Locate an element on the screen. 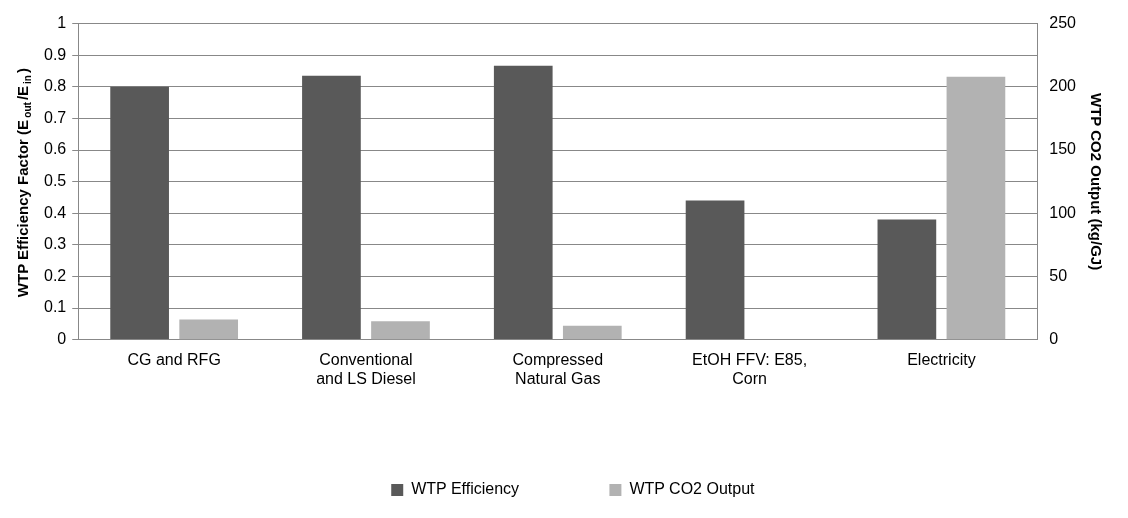 Image resolution: width=1128 pixels, height=518 pixels. y2-tick-label: 250 is located at coordinates (1063, 23).